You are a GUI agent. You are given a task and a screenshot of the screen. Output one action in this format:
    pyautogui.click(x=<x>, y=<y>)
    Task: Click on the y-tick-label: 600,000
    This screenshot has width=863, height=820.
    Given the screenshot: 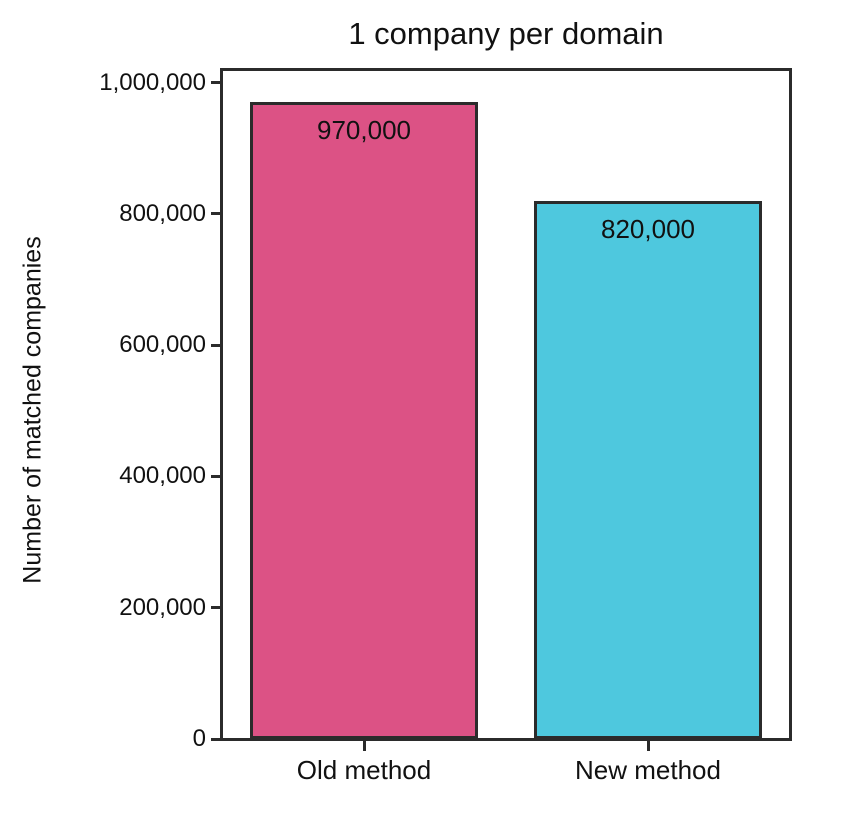 What is the action you would take?
    pyautogui.click(x=162, y=345)
    